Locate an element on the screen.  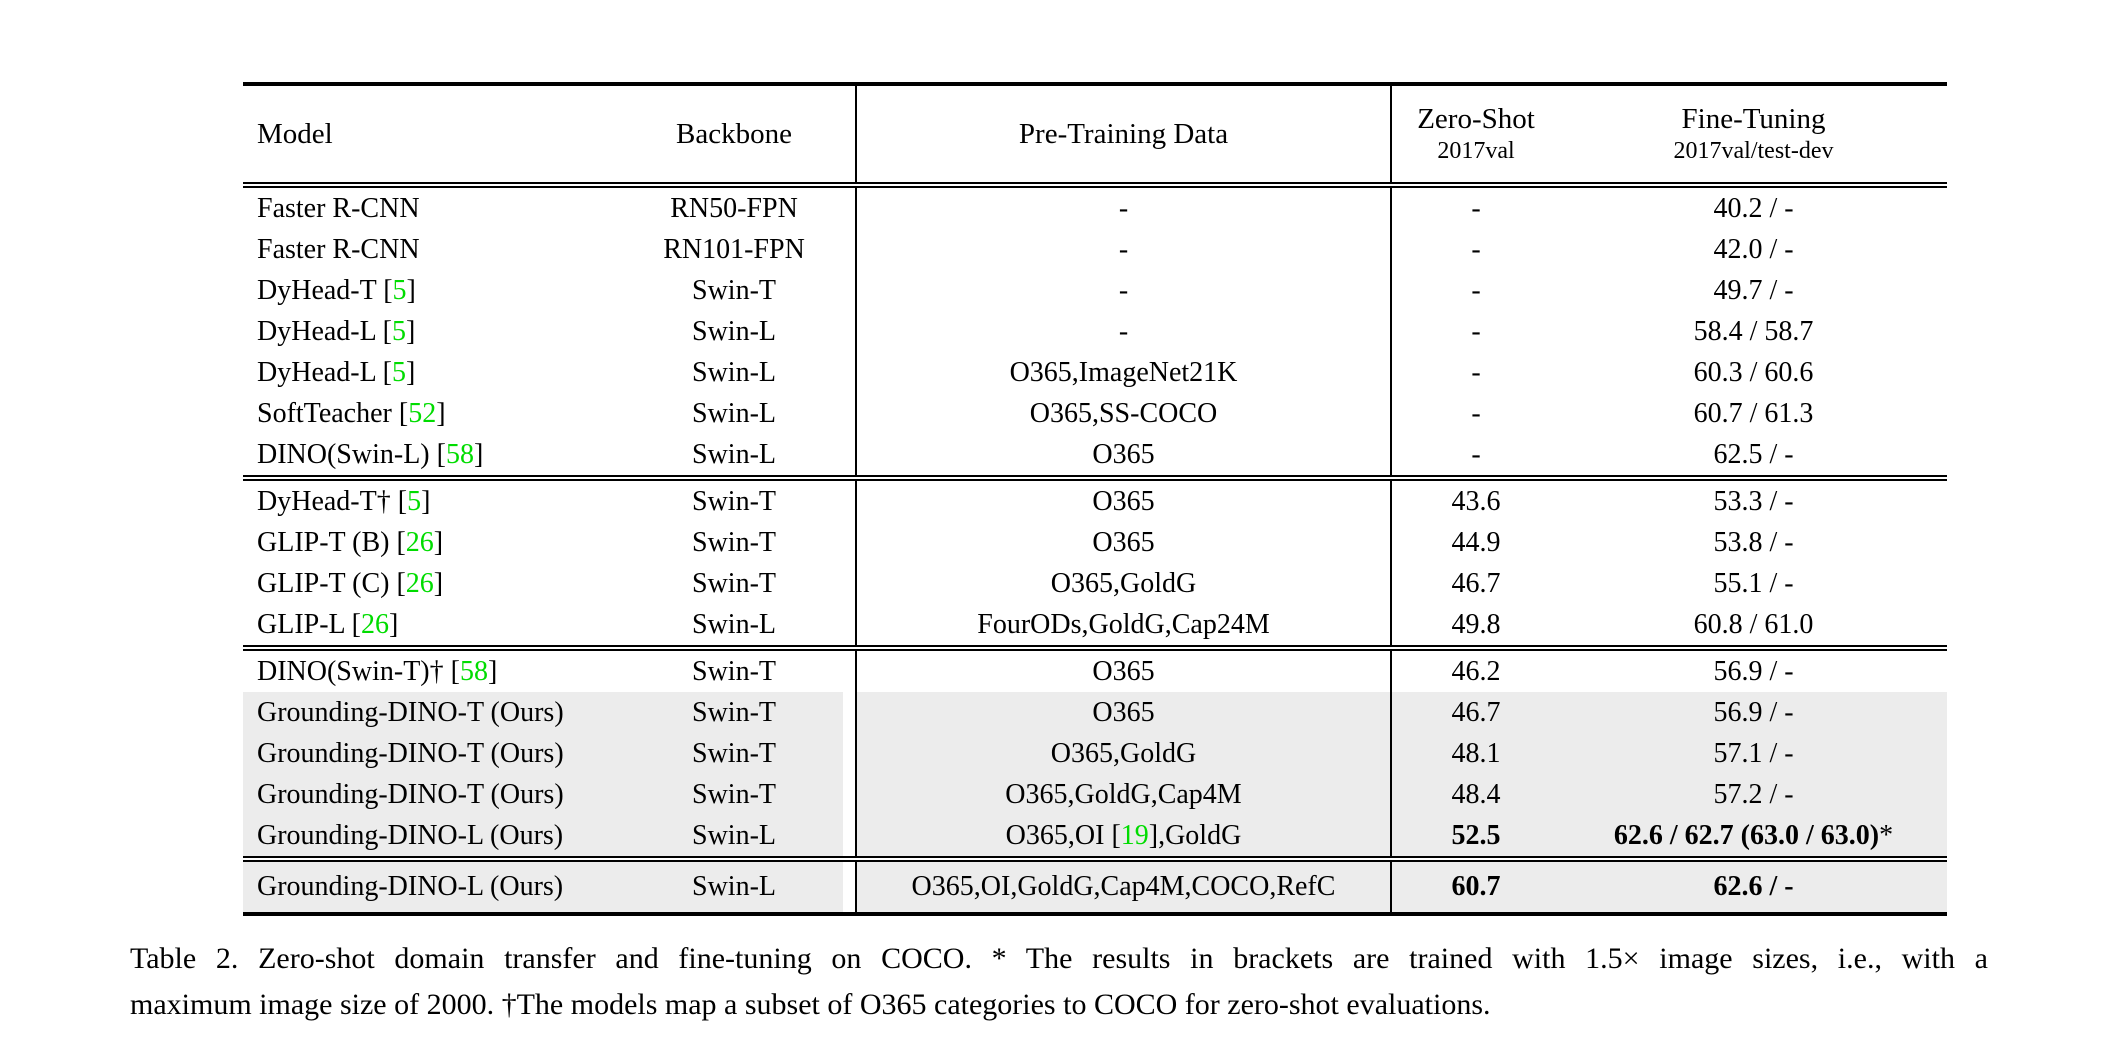
cell-text: 60.8 / 61.0 is located at coordinates (1753, 624).